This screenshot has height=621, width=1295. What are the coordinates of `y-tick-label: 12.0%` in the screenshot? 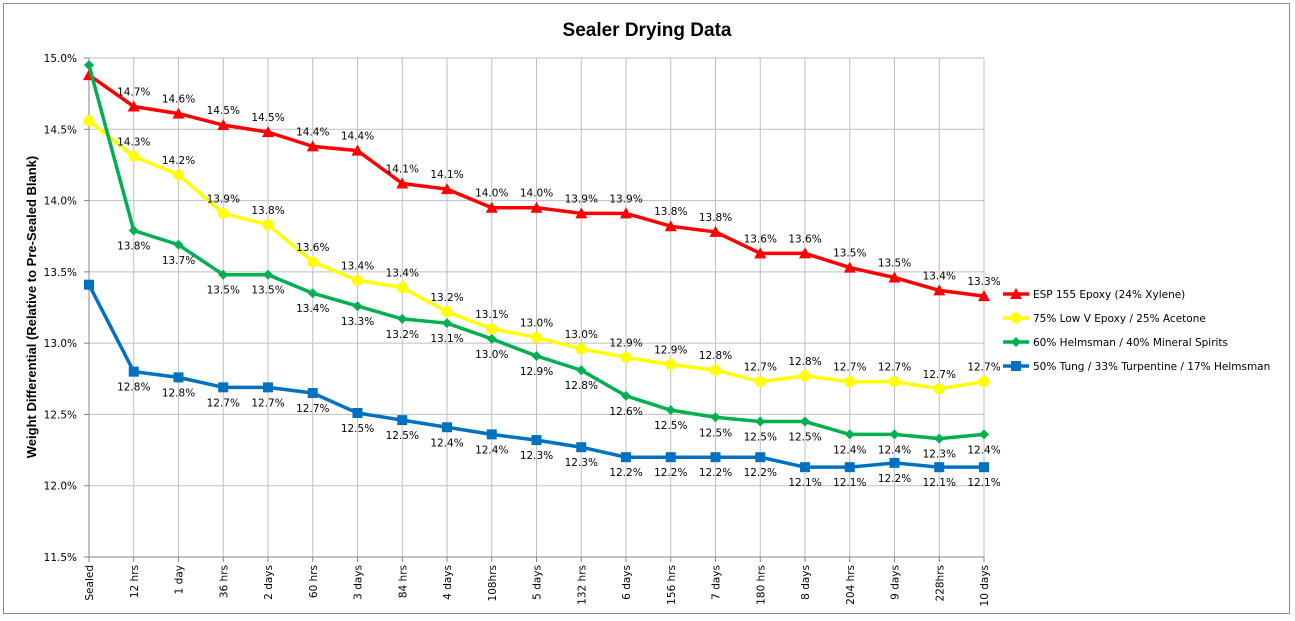 It's located at (60, 487).